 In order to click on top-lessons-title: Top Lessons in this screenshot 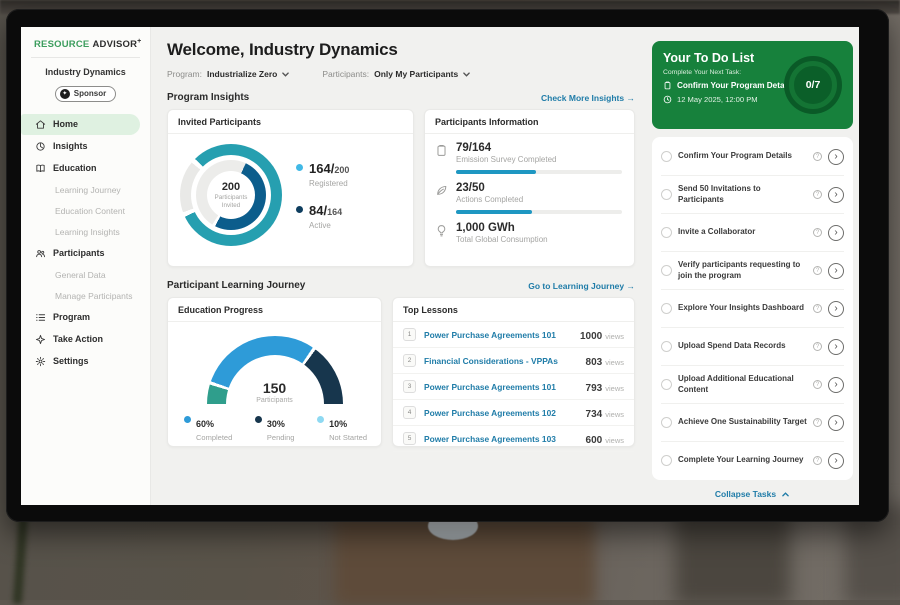, I will do `click(513, 310)`.